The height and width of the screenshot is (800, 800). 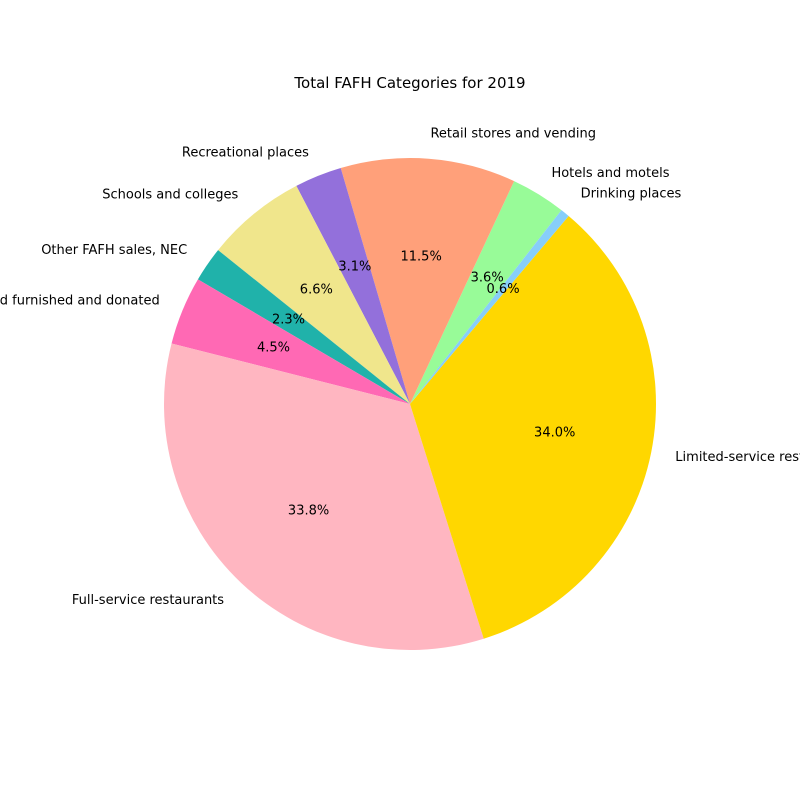 I want to click on slice-retail-stores-and-vending, so click(x=427, y=281).